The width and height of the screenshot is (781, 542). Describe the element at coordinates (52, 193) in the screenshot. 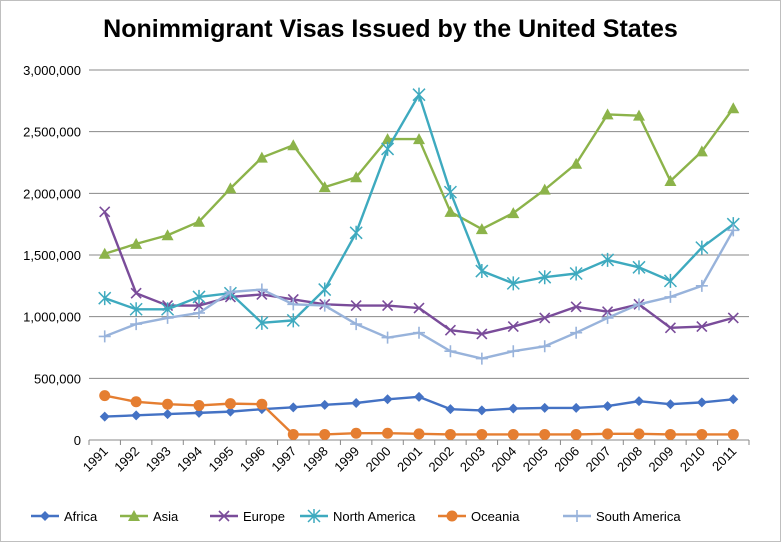

I see `y-tick-label: 2,000,000` at that location.